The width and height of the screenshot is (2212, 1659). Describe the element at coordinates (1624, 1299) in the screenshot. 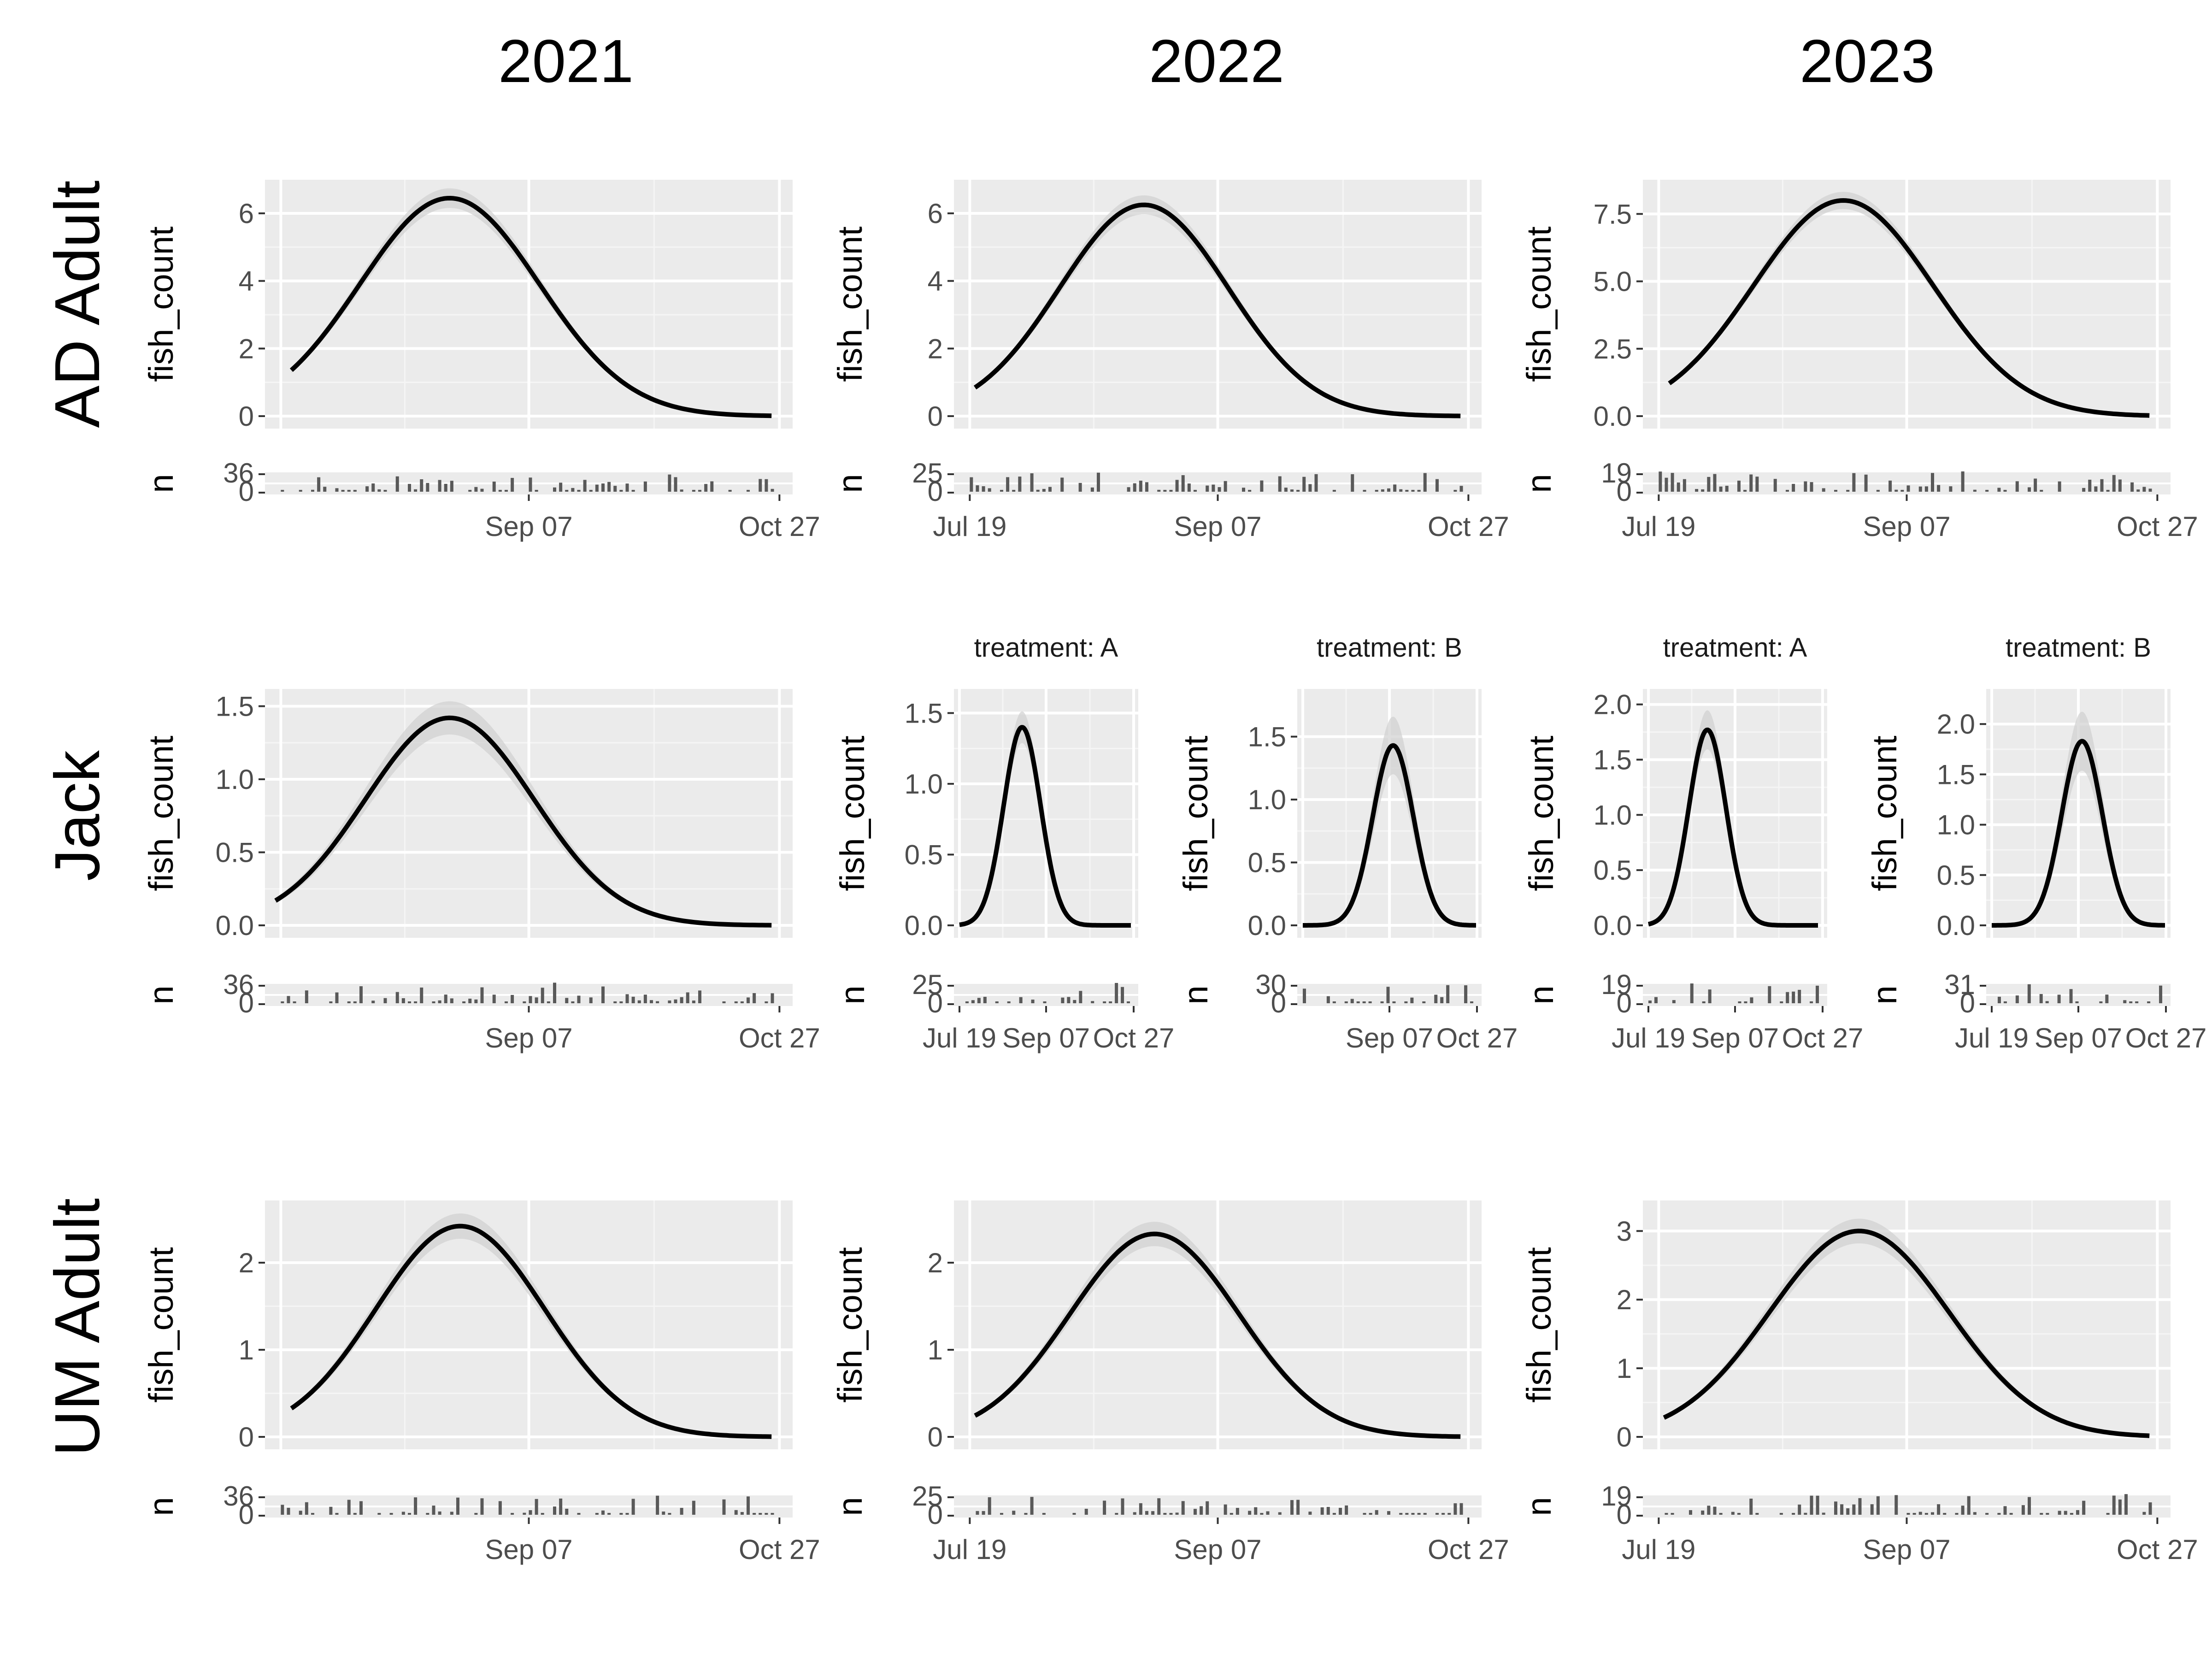

I see `y-tick-label: 2` at that location.